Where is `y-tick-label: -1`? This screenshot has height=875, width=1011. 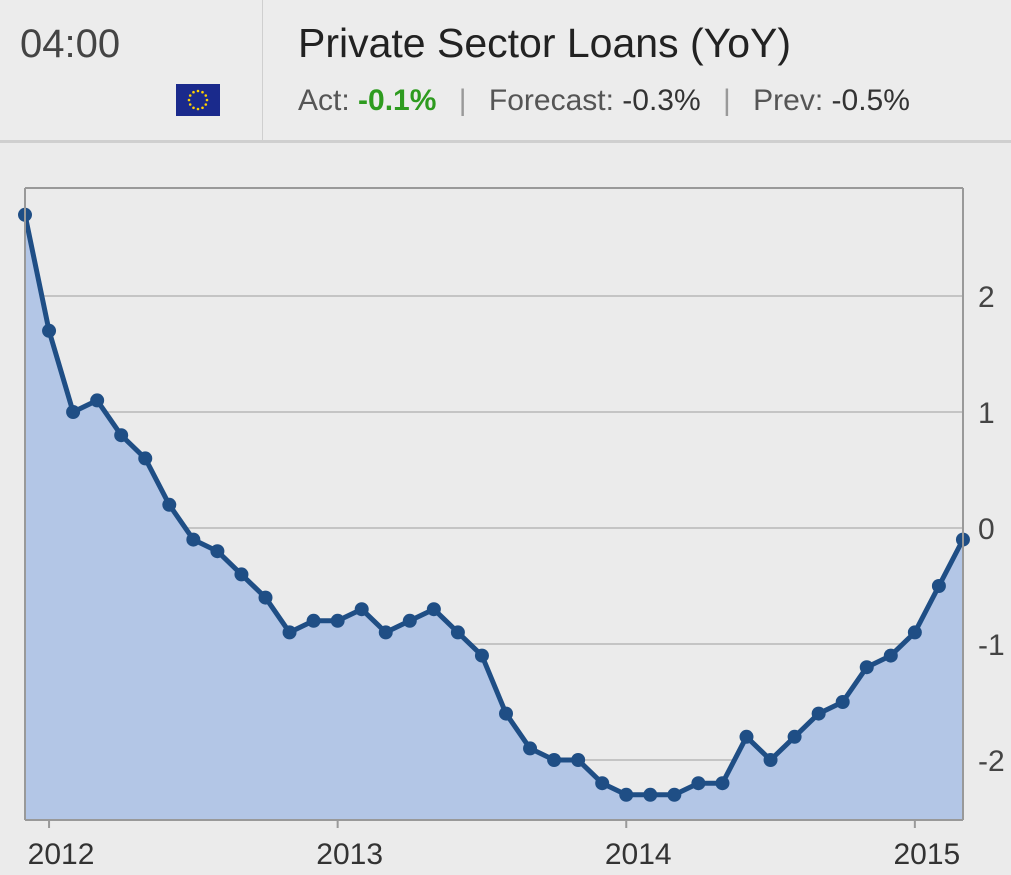
y-tick-label: -1 is located at coordinates (991, 645).